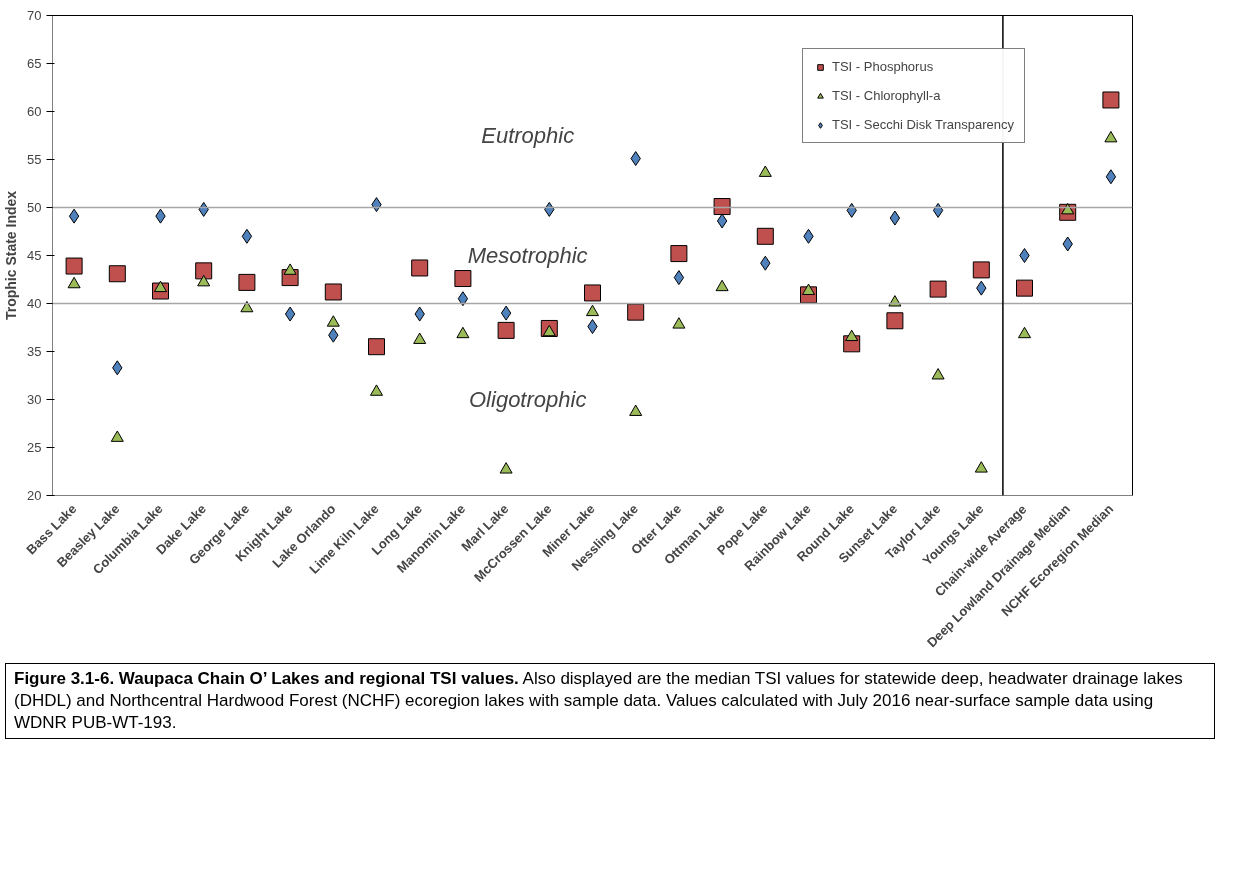  I want to click on annotation: Eutrophic, so click(528, 135).